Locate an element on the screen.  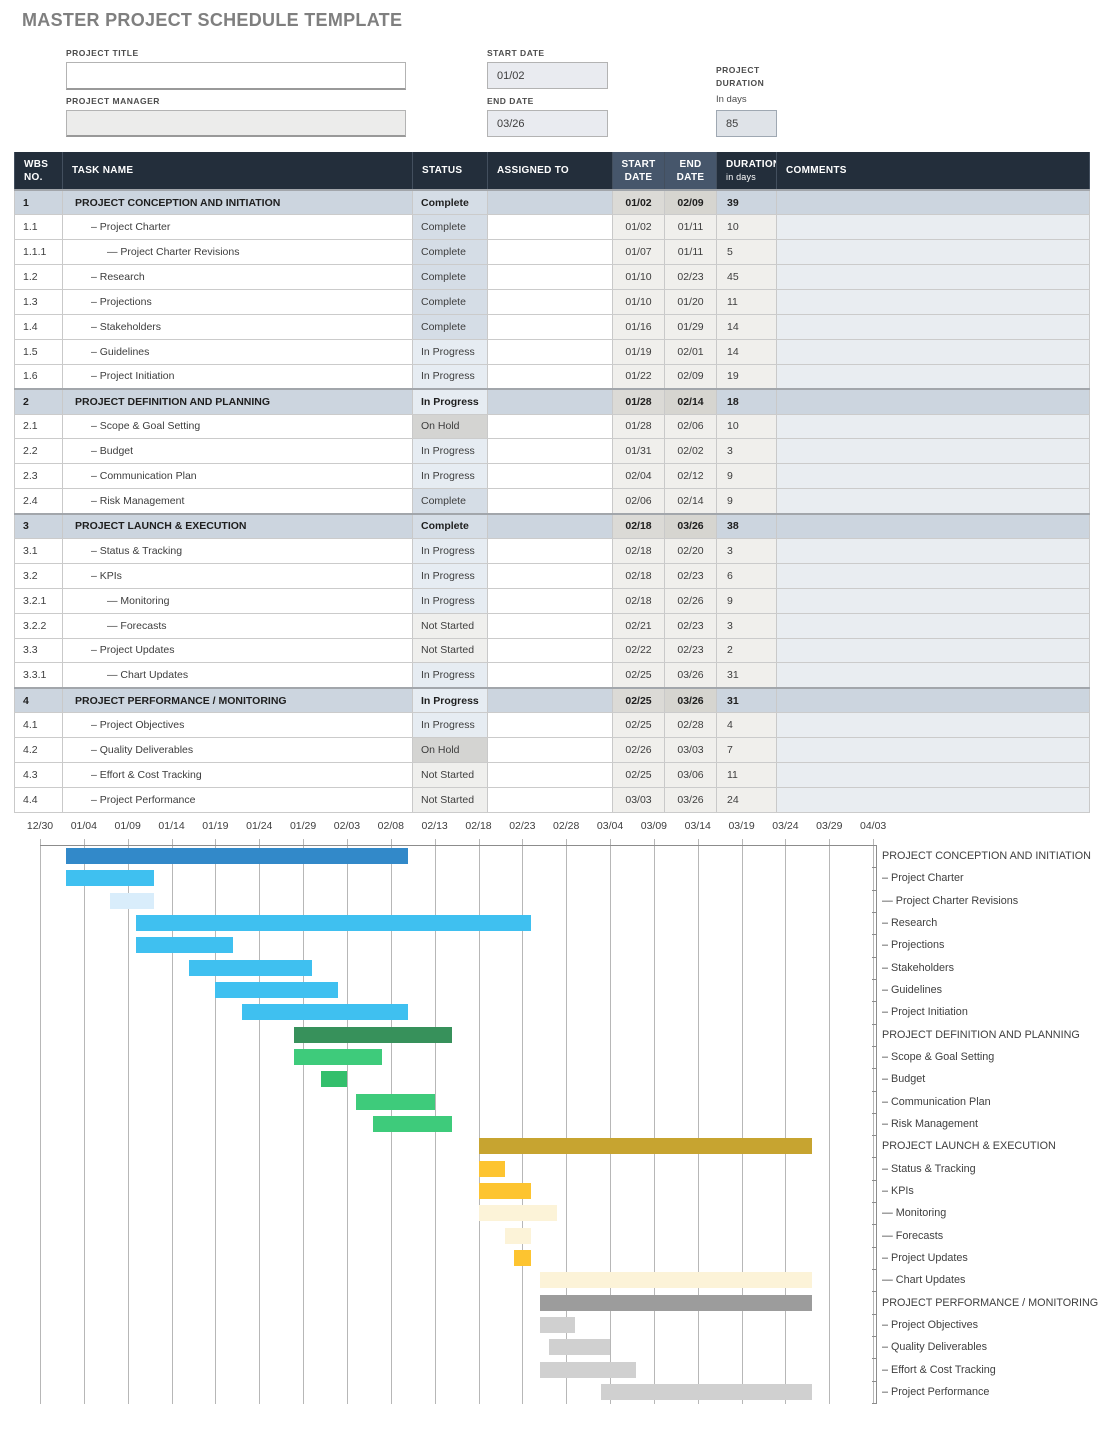
cell-task: – Stakeholders is located at coordinates (237, 326).